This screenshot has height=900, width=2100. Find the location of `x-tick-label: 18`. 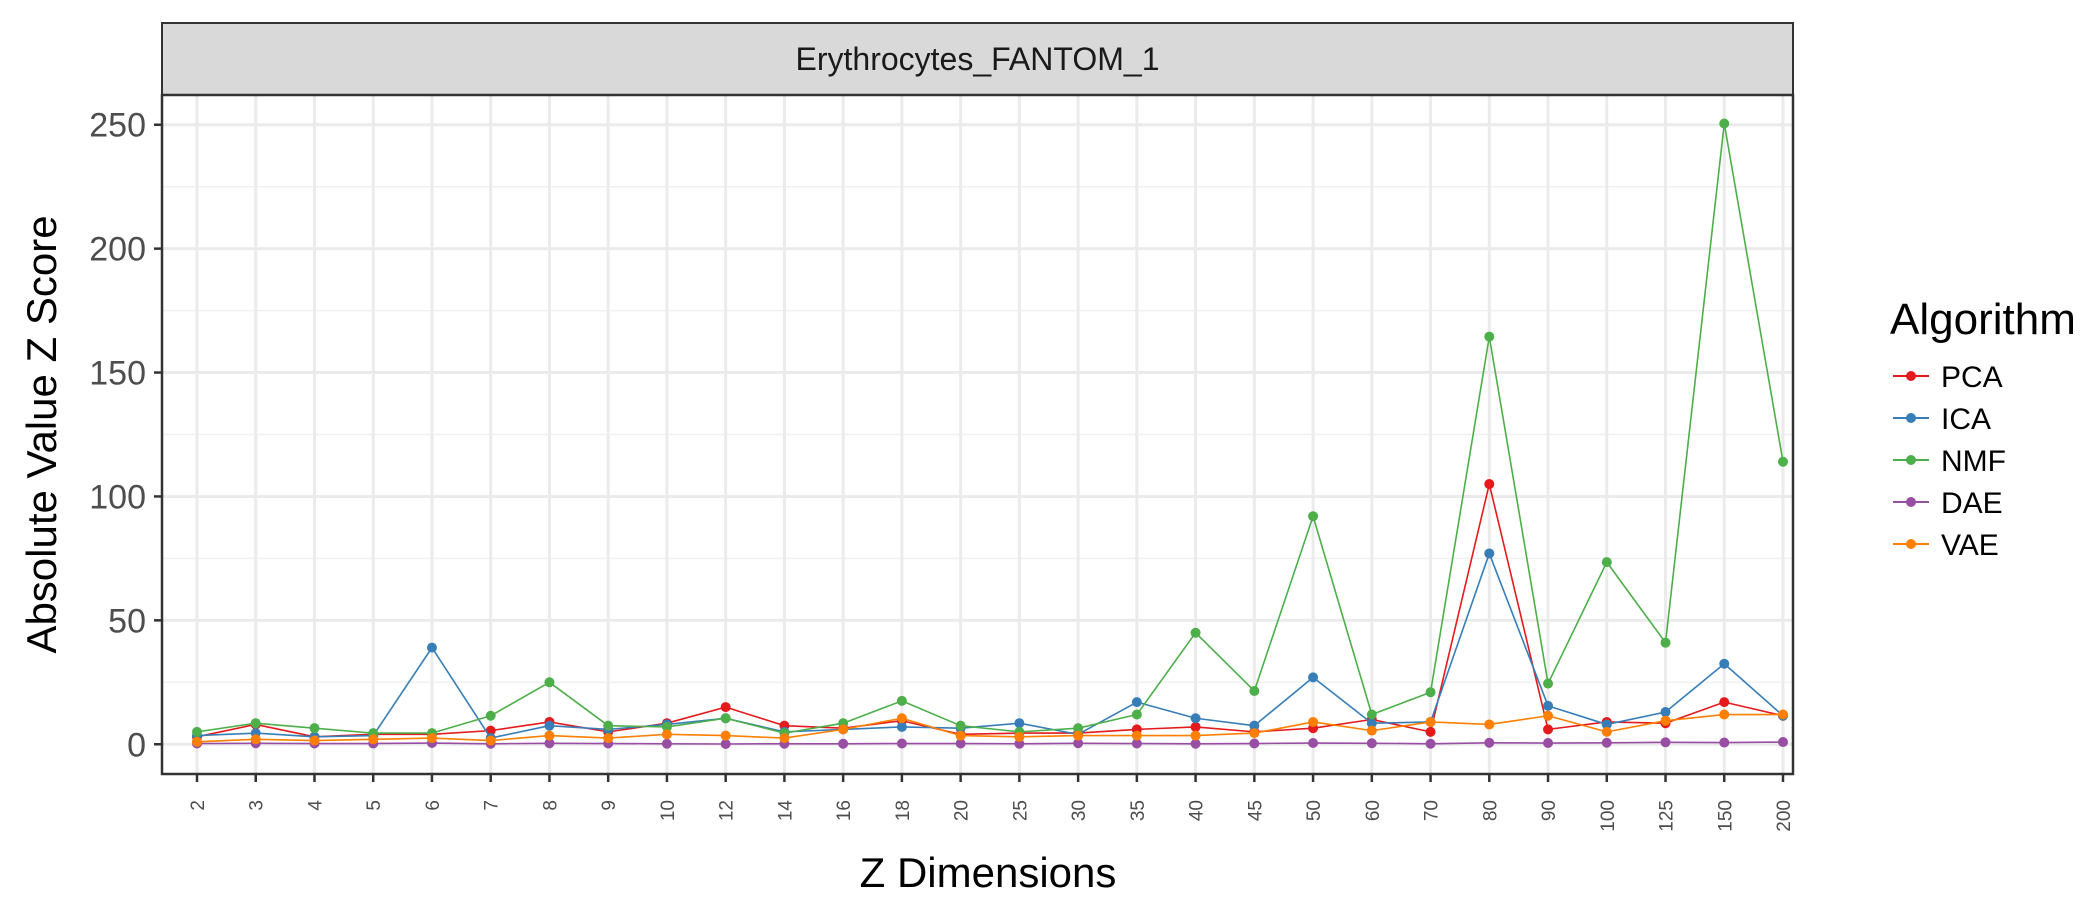

x-tick-label: 18 is located at coordinates (903, 810).